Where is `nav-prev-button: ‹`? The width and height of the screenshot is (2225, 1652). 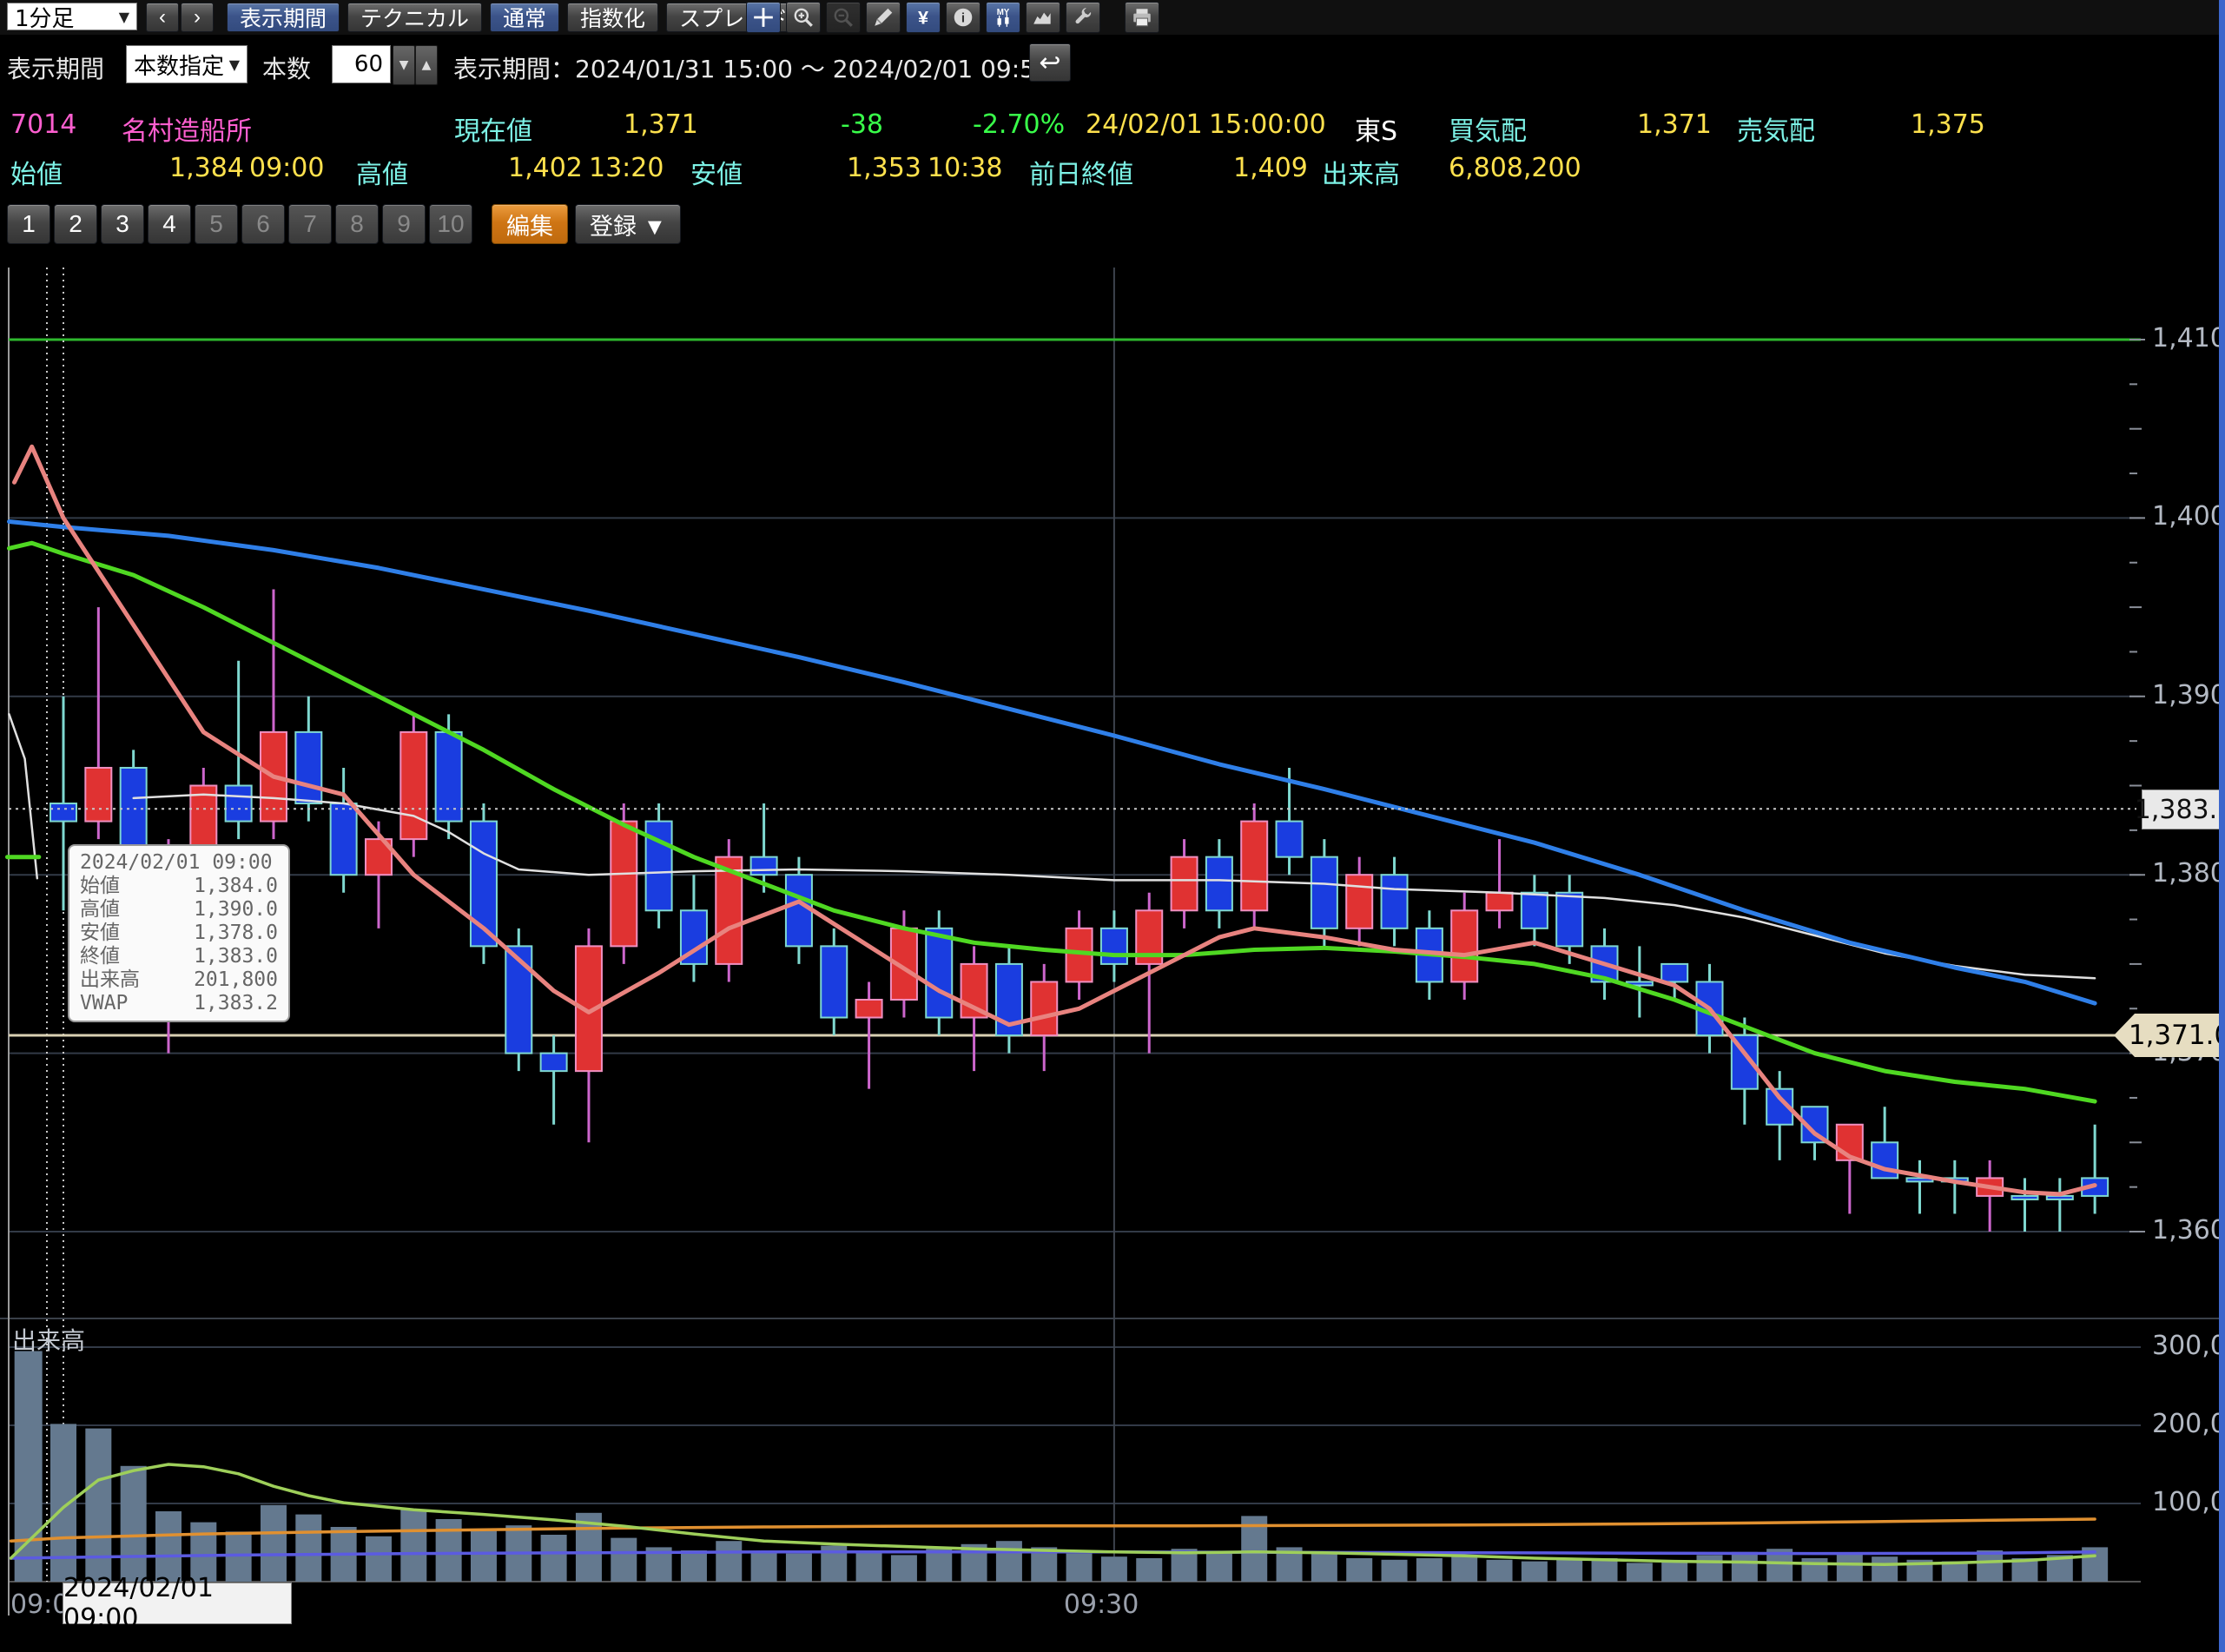
nav-prev-button: ‹ is located at coordinates (162, 17).